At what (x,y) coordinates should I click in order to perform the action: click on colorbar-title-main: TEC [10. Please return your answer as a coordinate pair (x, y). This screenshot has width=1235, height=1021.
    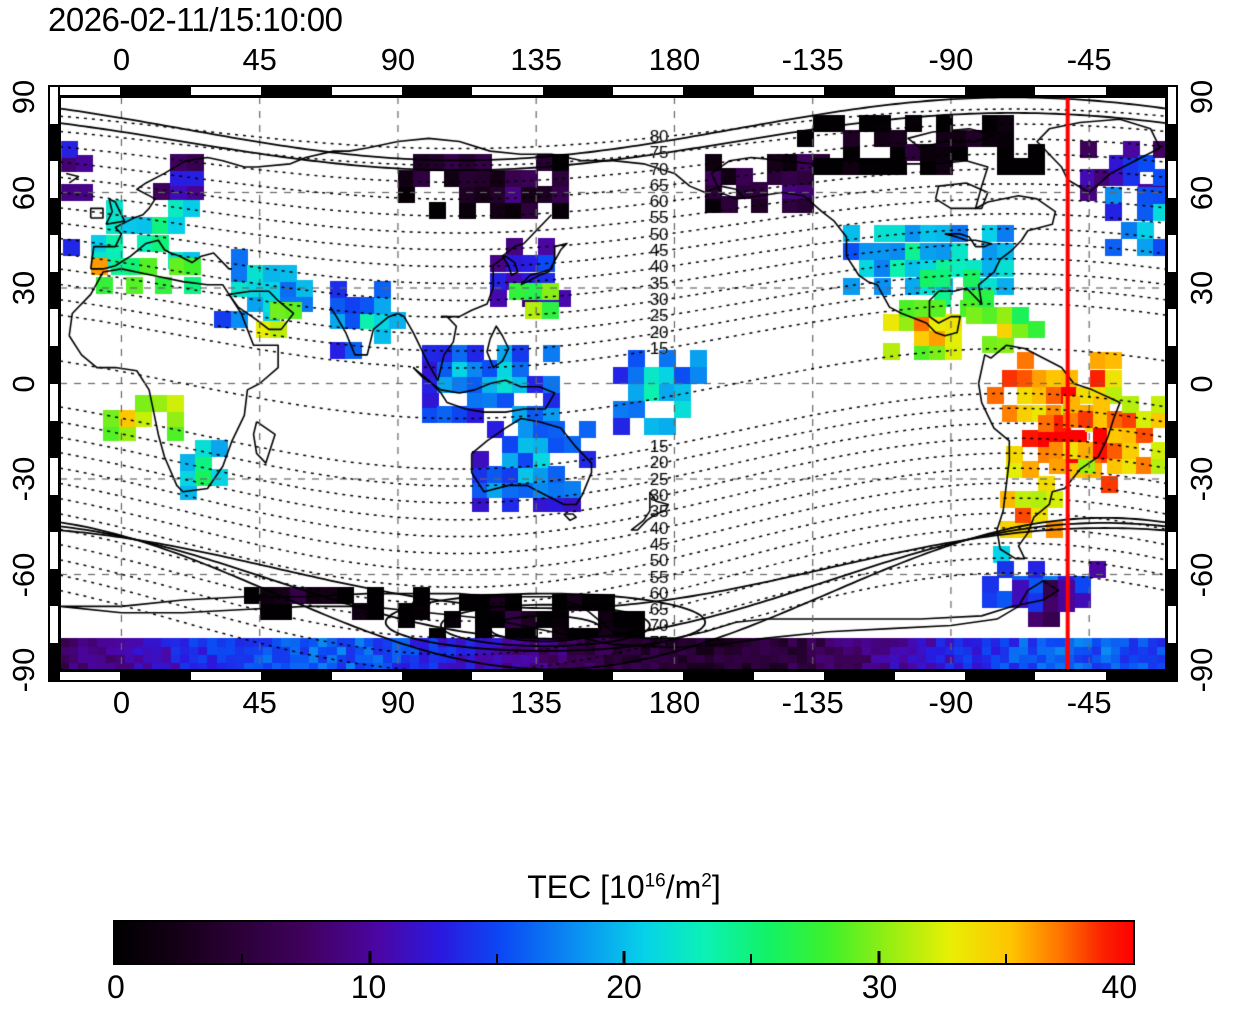
    Looking at the image, I should click on (586, 887).